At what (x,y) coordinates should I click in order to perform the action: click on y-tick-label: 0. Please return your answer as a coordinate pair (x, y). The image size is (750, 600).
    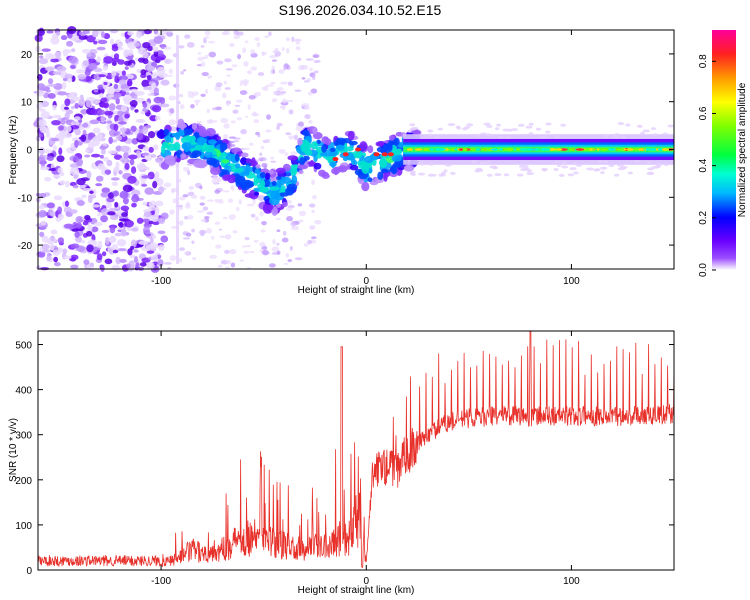
    Looking at the image, I should click on (29, 151).